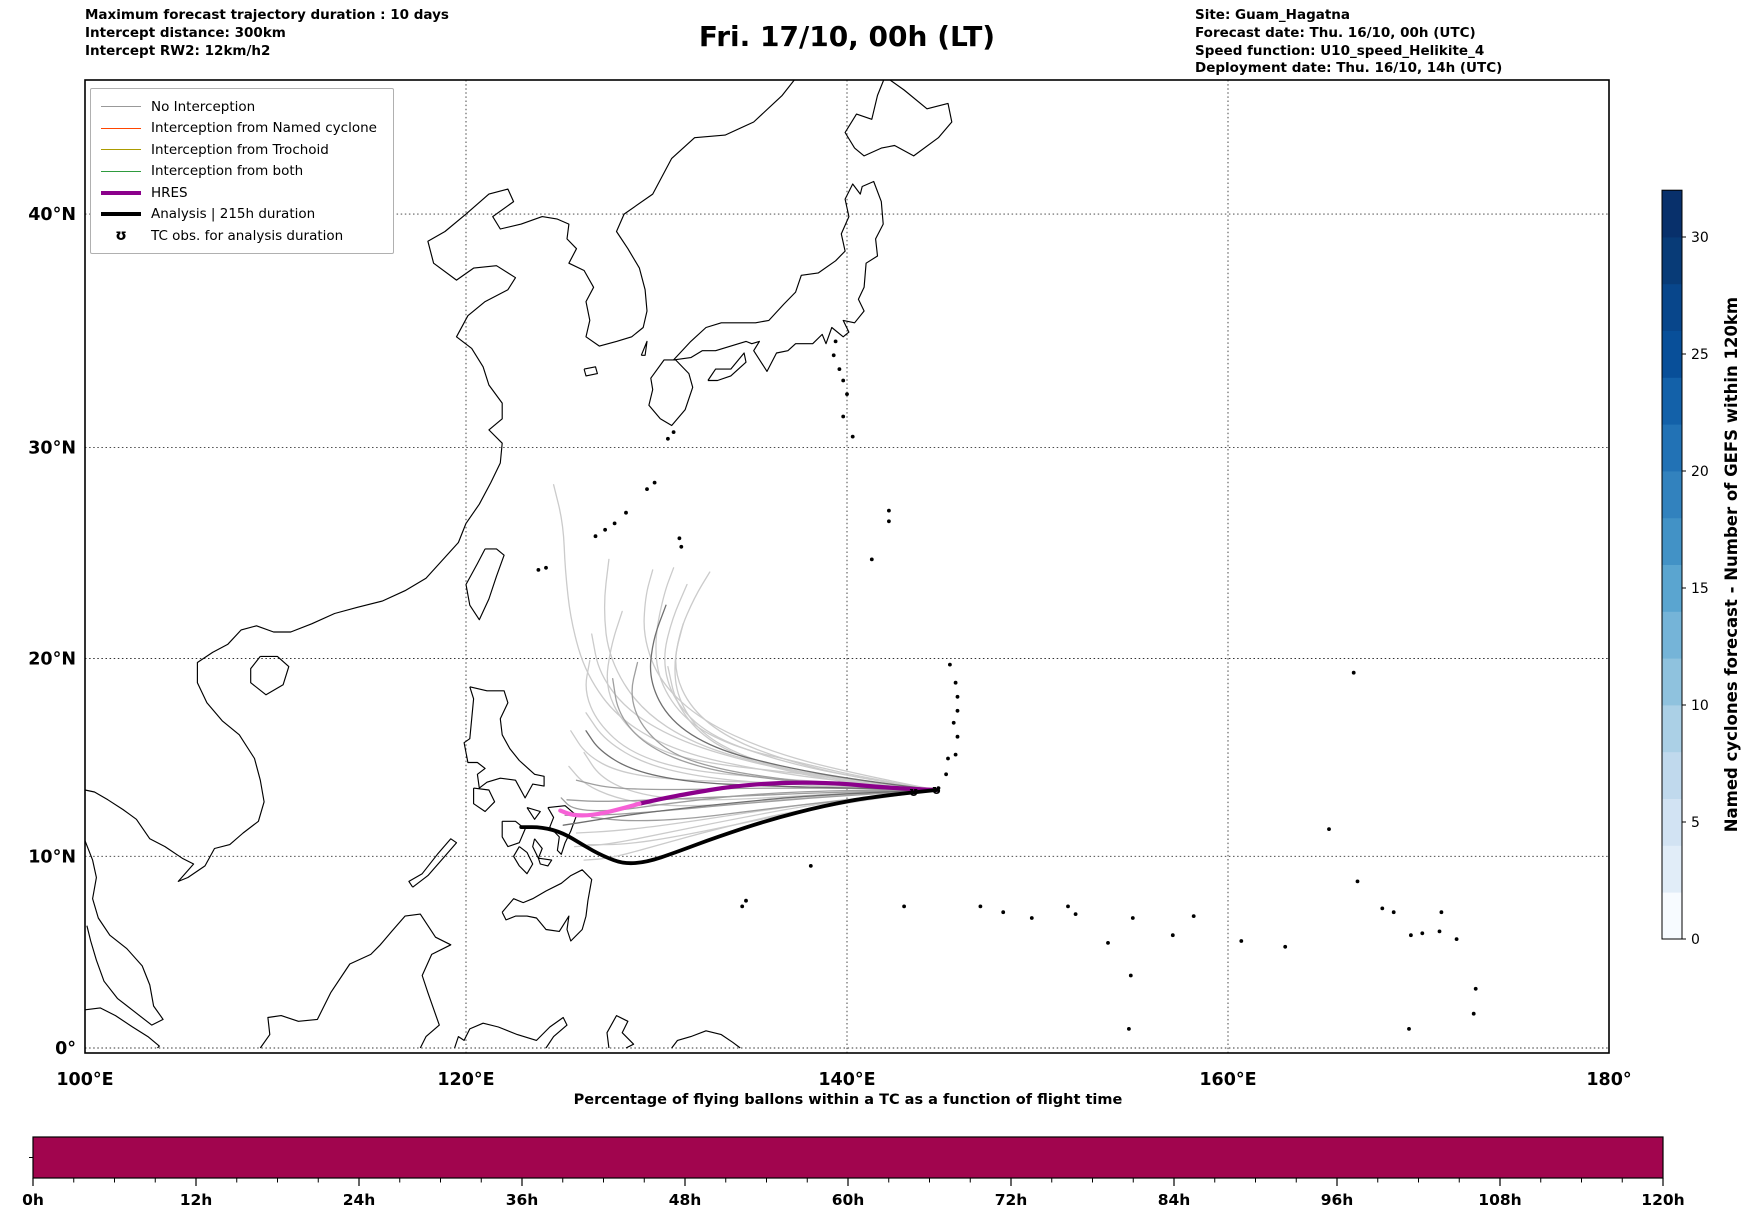  Describe the element at coordinates (264, 128) in the screenshot. I see `legend-item-label: Interception from Named cyclone` at that location.